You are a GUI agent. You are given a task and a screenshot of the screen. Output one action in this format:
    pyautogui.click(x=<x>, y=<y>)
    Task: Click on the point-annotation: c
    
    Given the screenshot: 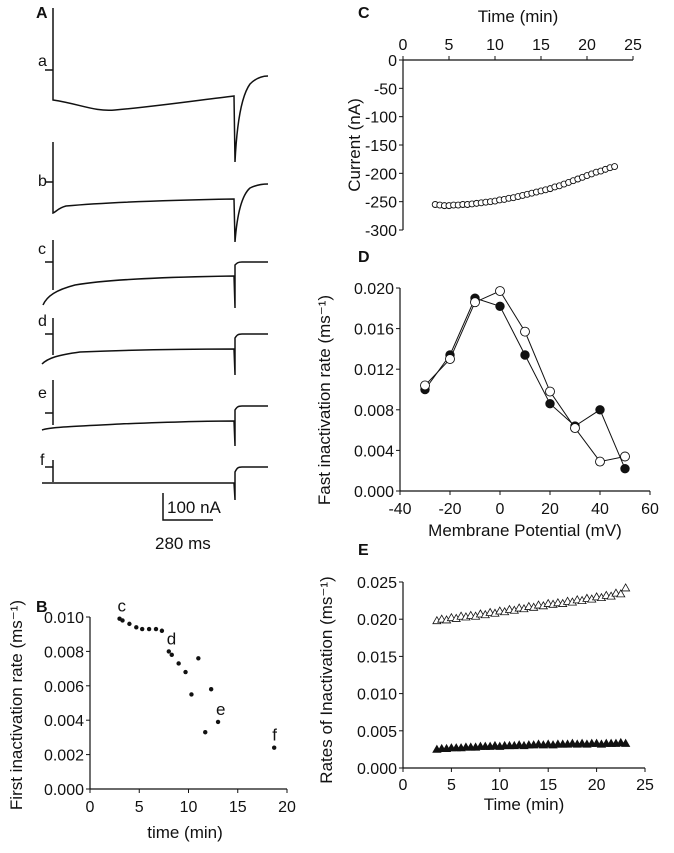 What is the action you would take?
    pyautogui.click(x=122, y=606)
    